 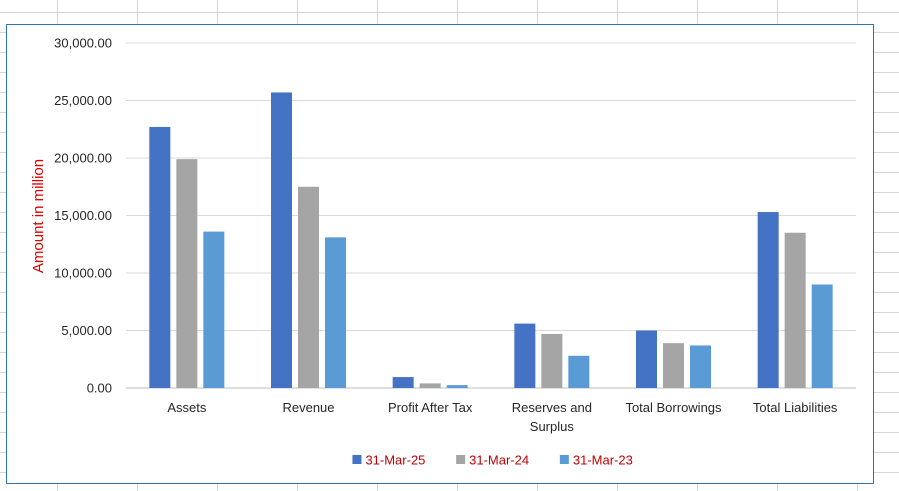 I want to click on legend-label: 31-Mar-23, so click(x=603, y=460).